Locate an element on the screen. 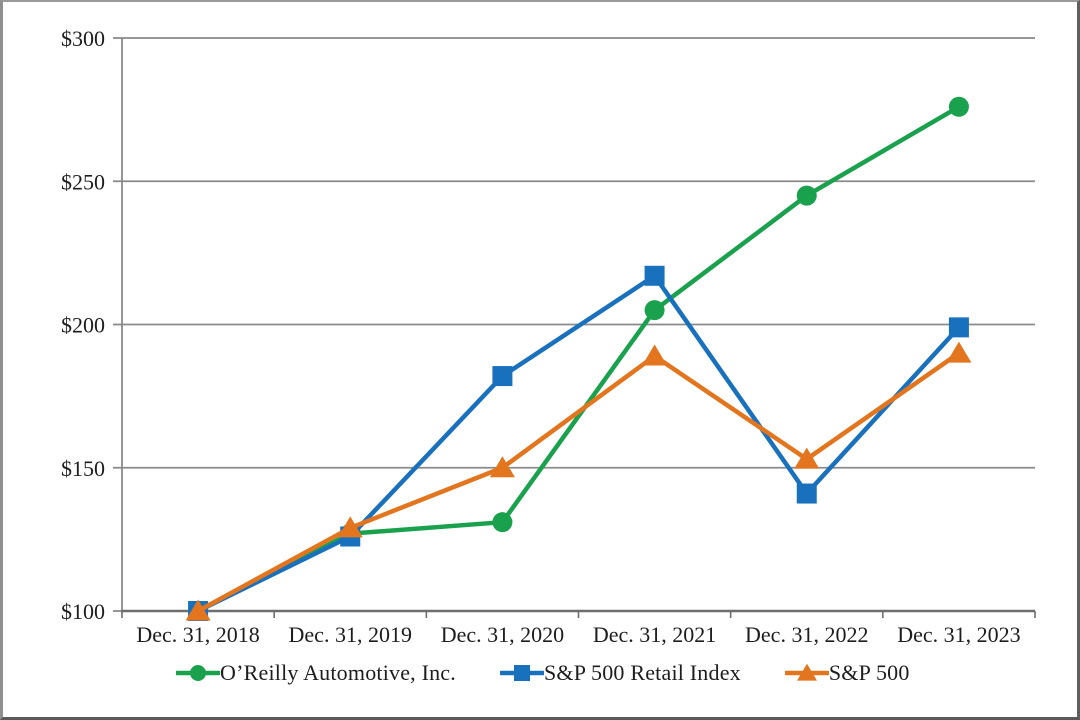 The height and width of the screenshot is (720, 1080). circle-marker-icon is located at coordinates (198, 673).